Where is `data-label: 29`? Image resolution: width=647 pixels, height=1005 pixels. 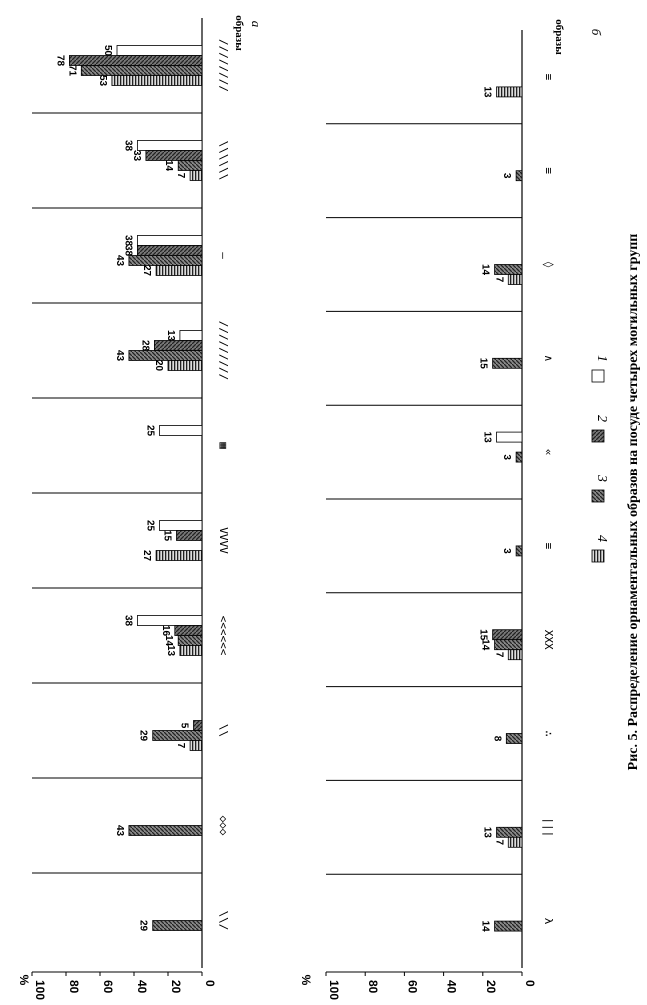 data-label: 29 is located at coordinates (143, 926).